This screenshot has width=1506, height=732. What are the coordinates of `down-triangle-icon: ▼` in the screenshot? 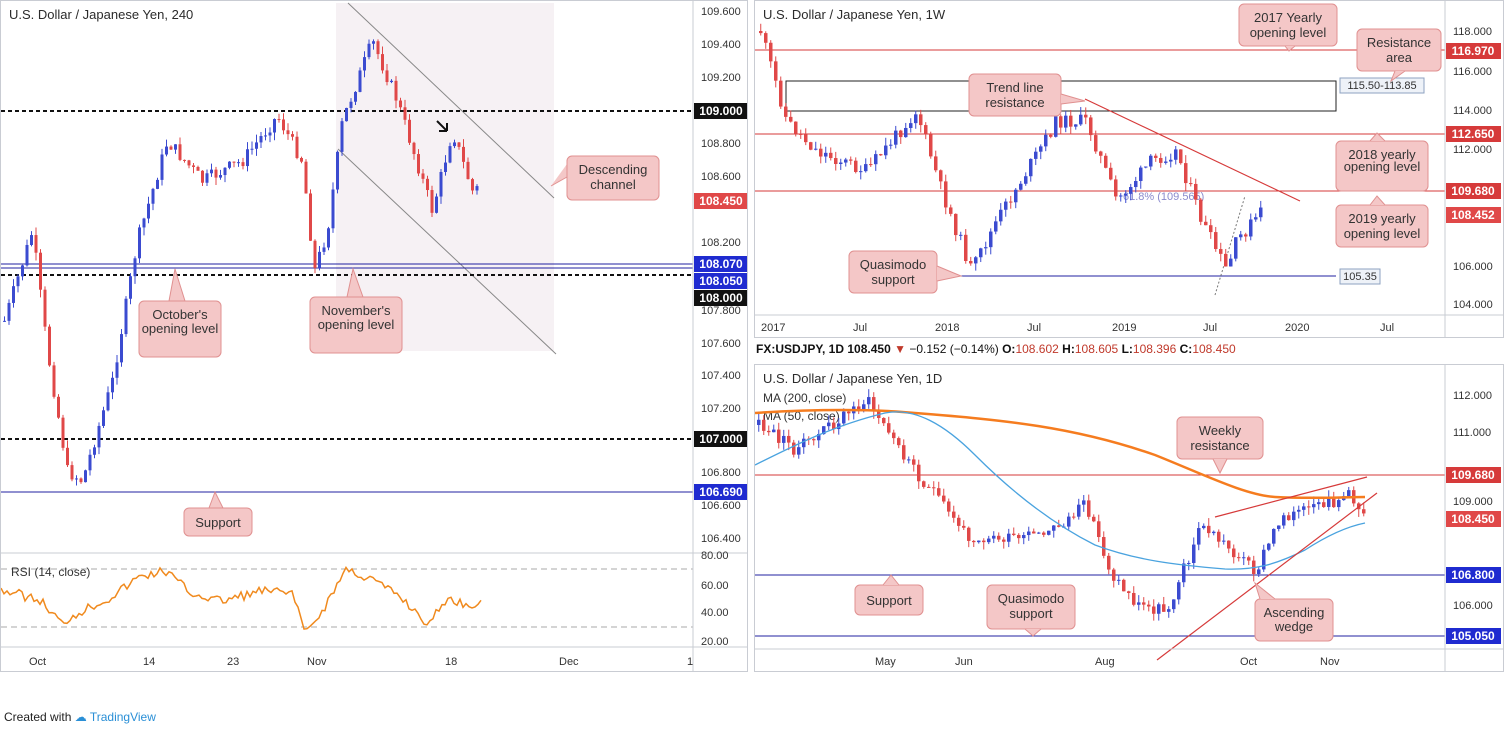 It's located at (900, 349).